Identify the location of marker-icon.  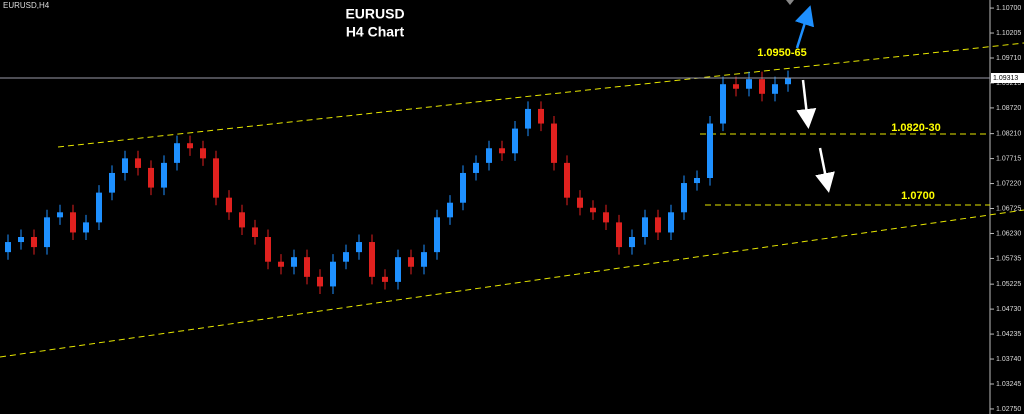
(790, 2).